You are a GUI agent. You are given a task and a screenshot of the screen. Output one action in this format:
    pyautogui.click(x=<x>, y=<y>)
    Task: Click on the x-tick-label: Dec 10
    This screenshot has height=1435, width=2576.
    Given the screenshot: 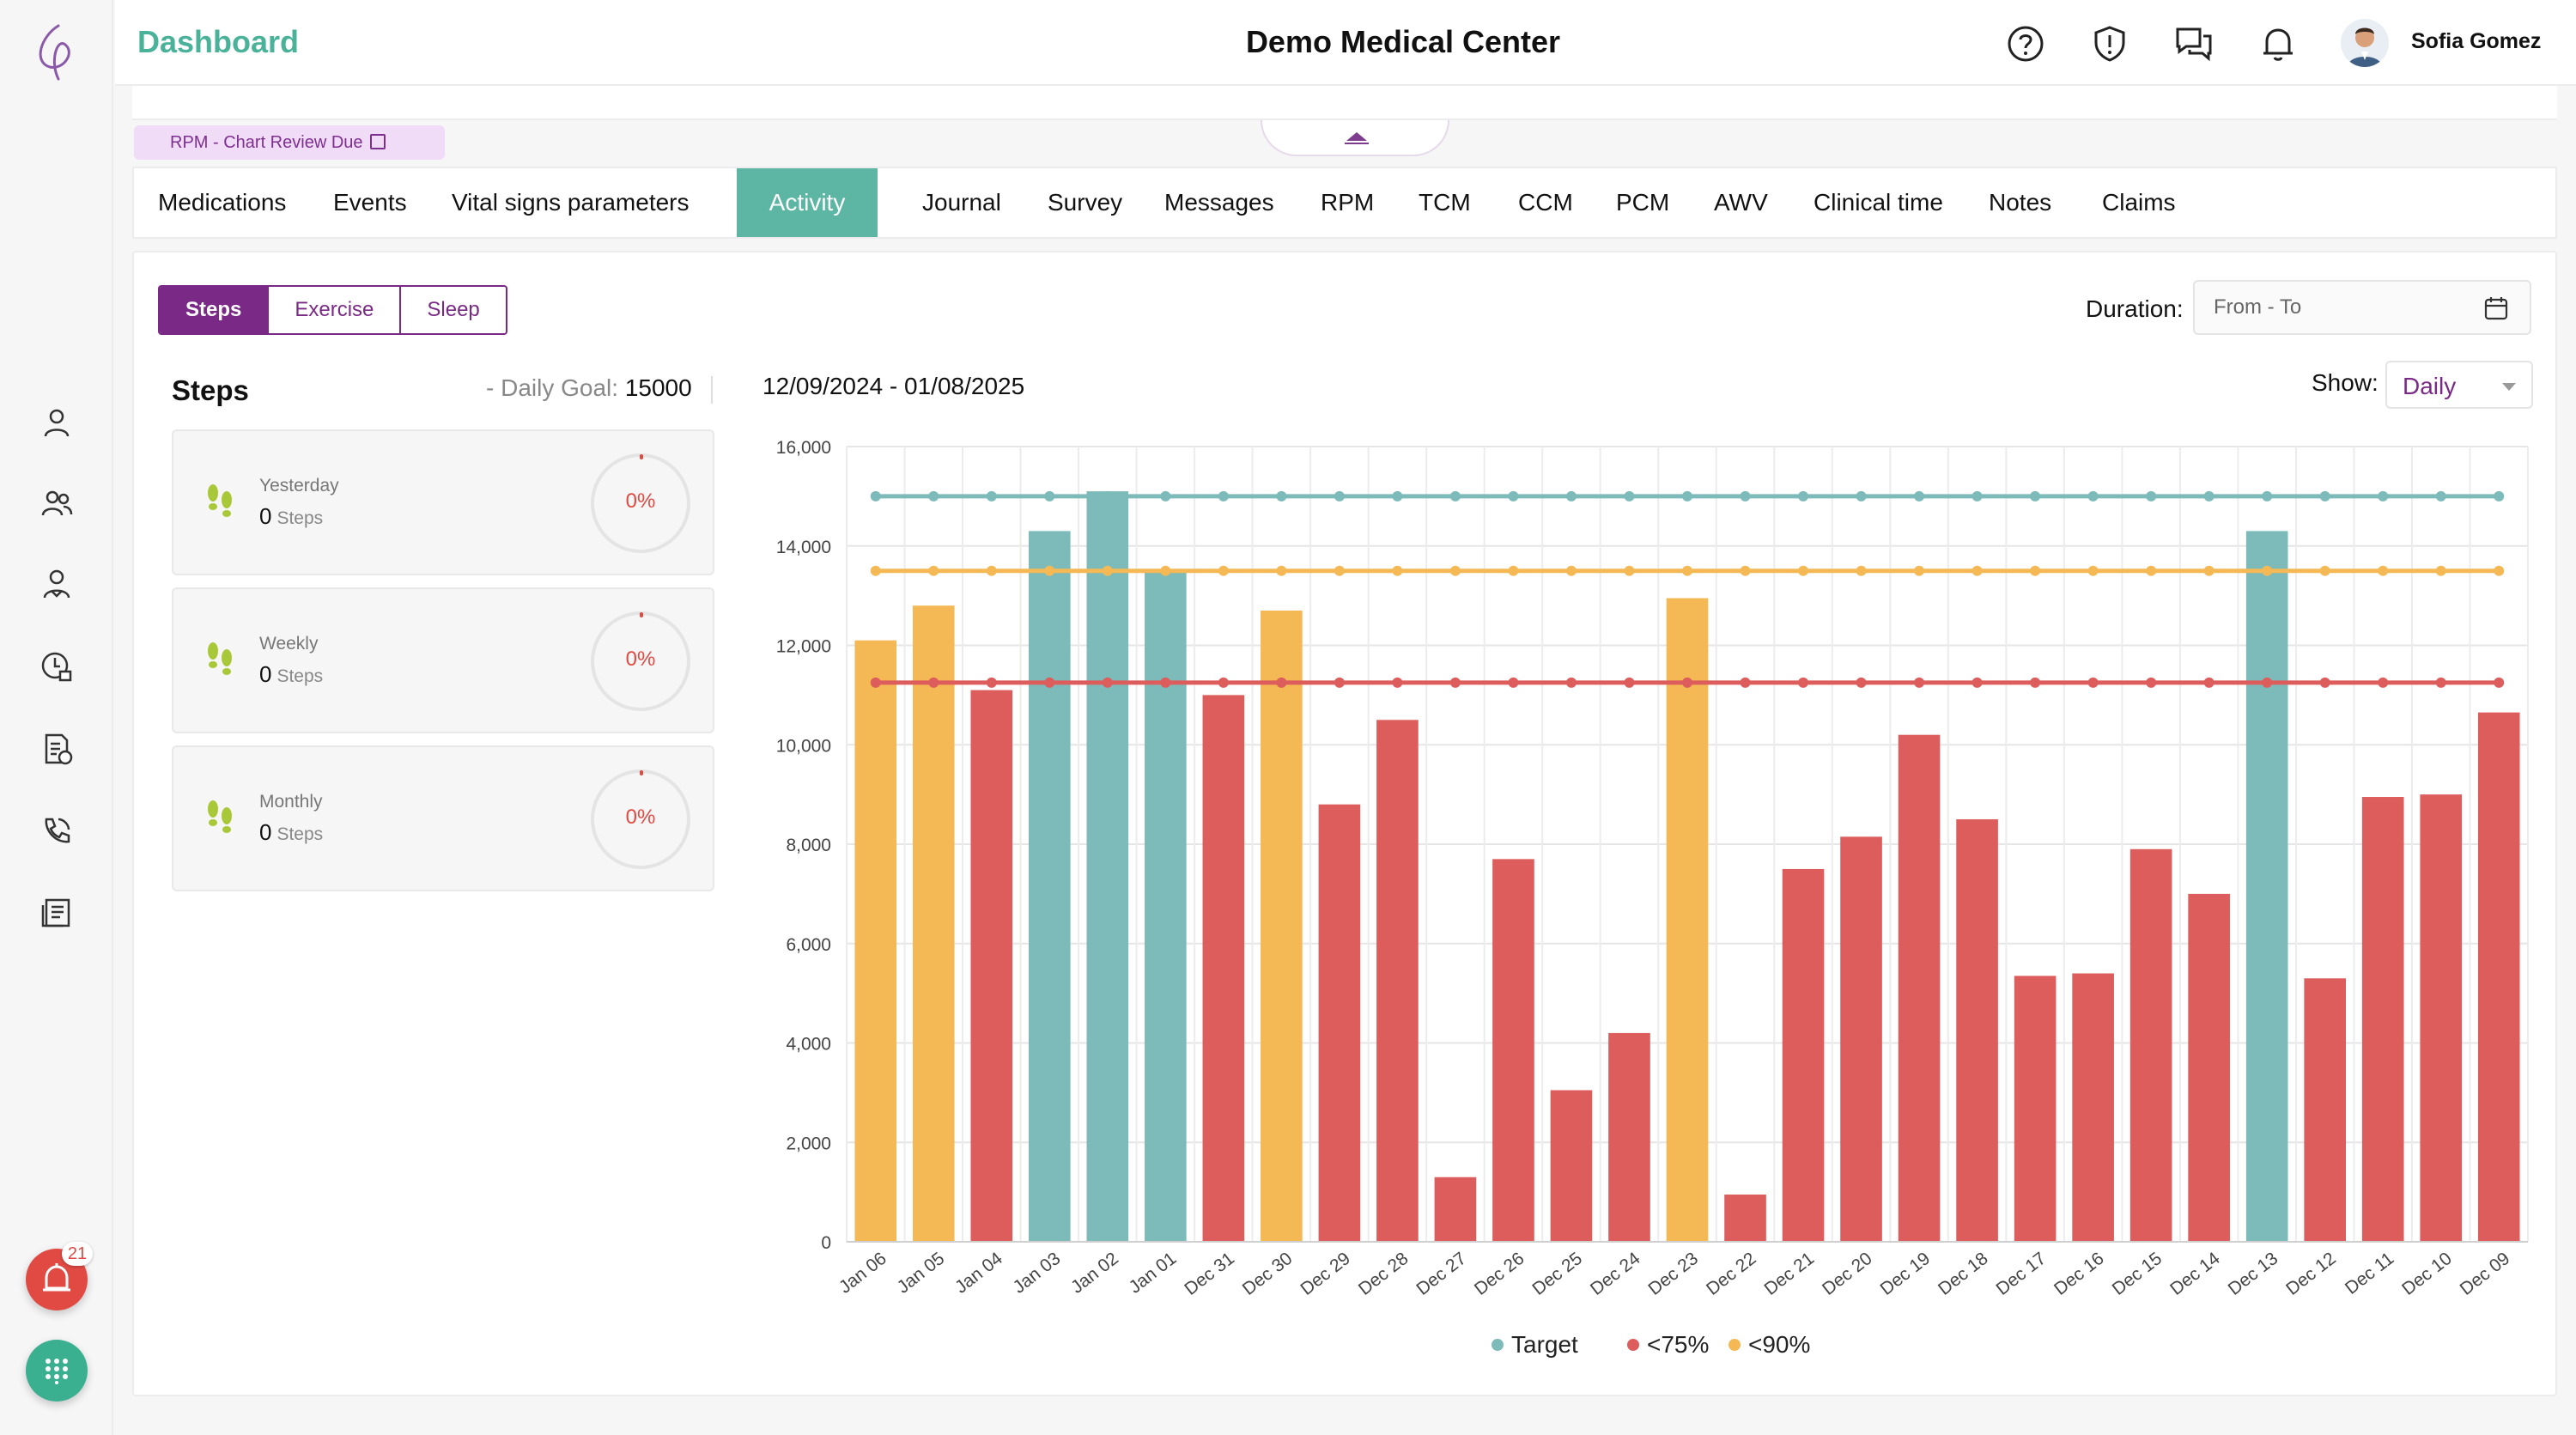 What is the action you would take?
    pyautogui.click(x=2427, y=1274)
    